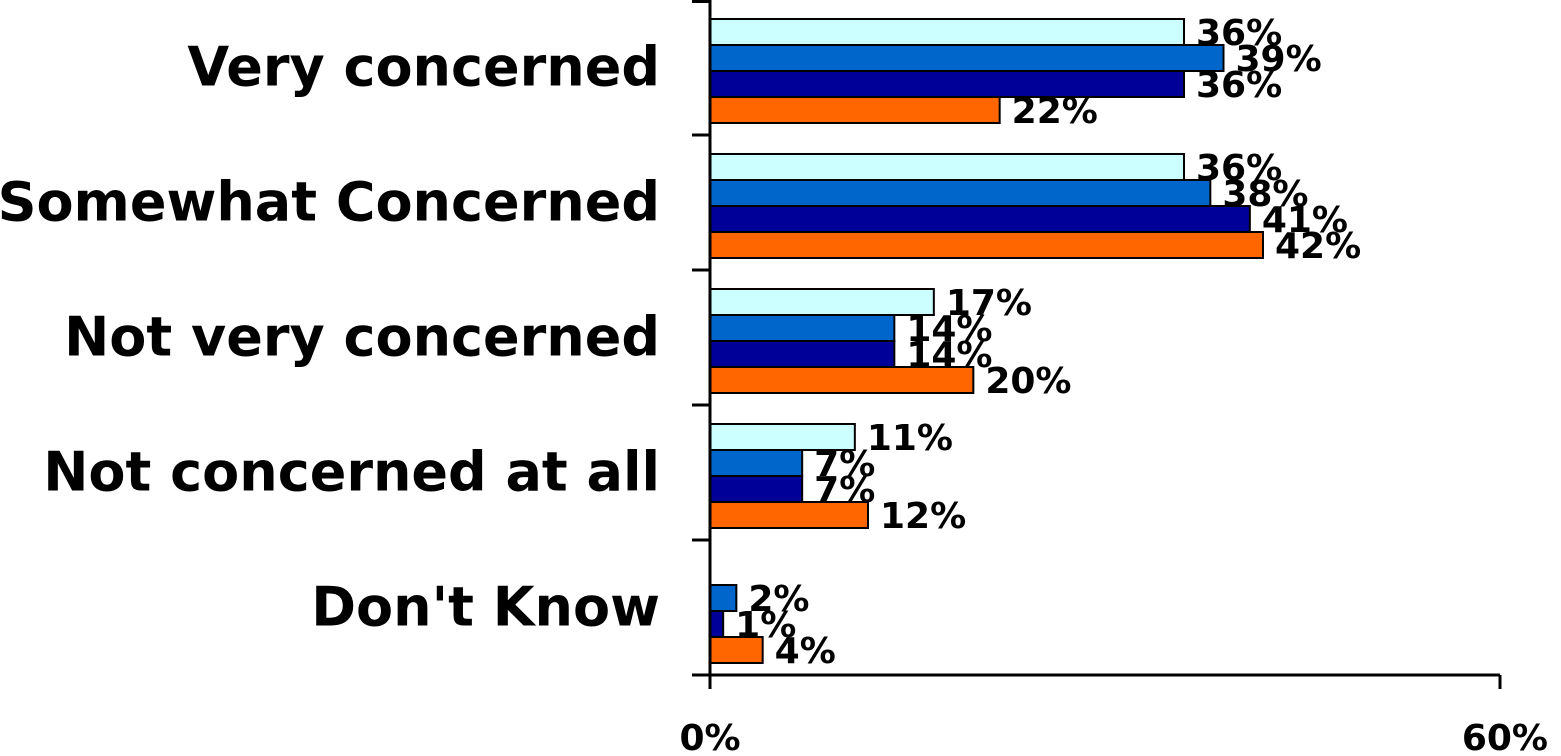 This screenshot has height=756, width=1561. I want to click on category-label: Don't Know, so click(485, 607).